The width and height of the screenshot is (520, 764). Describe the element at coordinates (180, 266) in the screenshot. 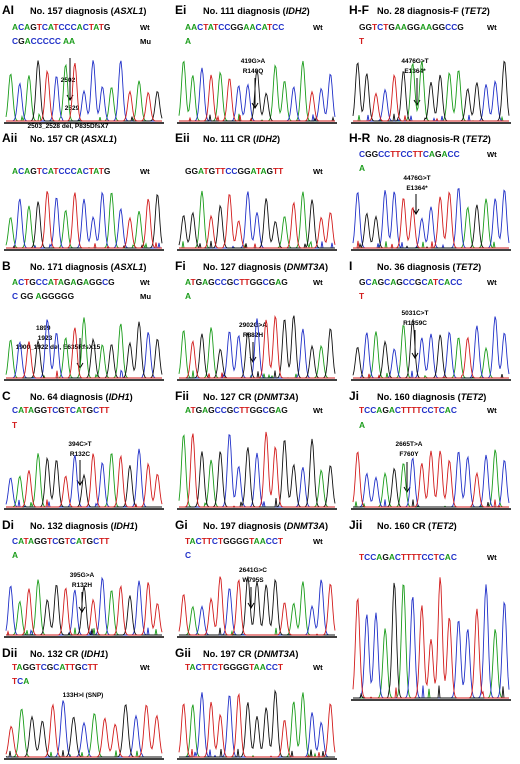

I see `panel-label: Fi` at that location.